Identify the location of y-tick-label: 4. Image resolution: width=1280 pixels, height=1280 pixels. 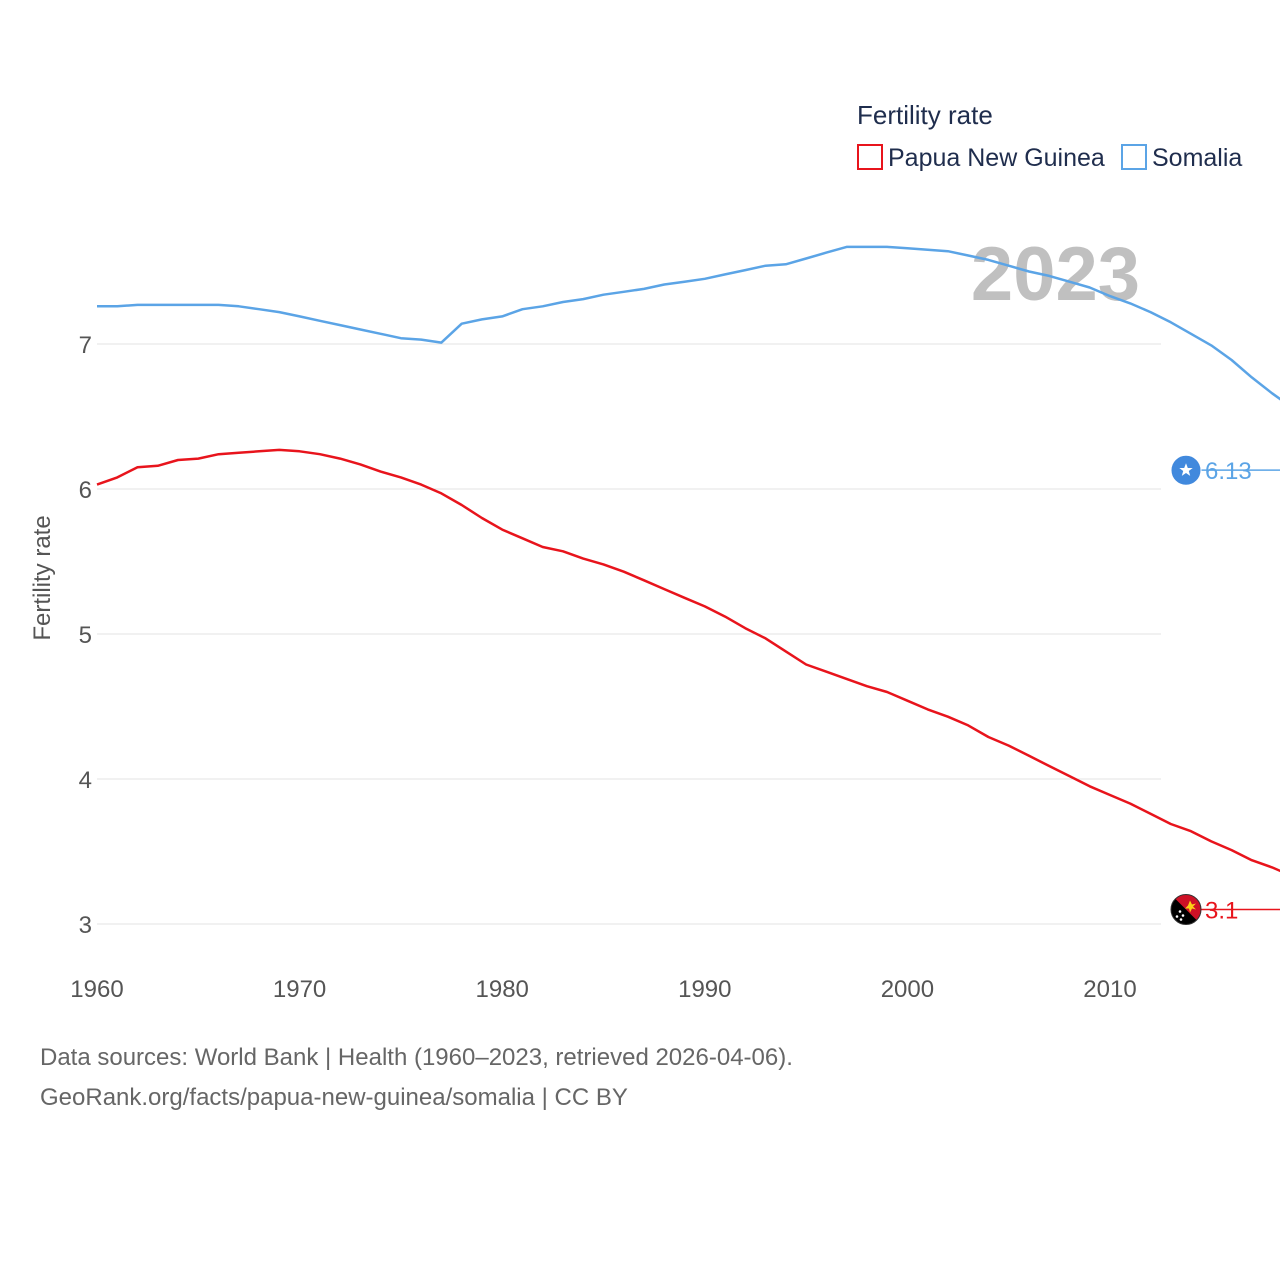
(85, 780).